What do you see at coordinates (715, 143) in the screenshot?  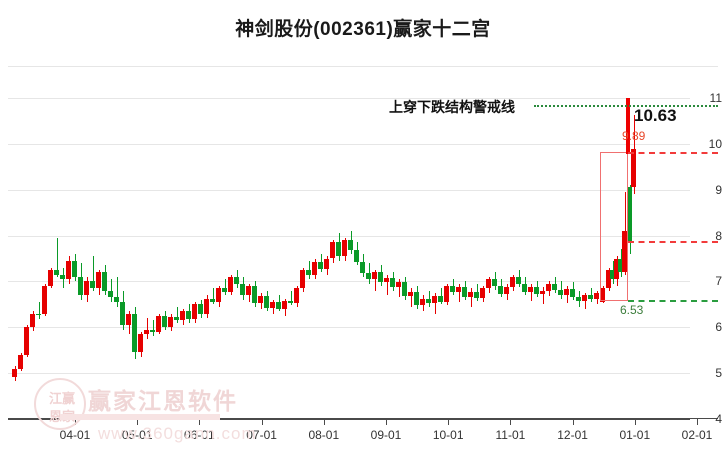 I see `y-axis-tick-label: 10` at bounding box center [715, 143].